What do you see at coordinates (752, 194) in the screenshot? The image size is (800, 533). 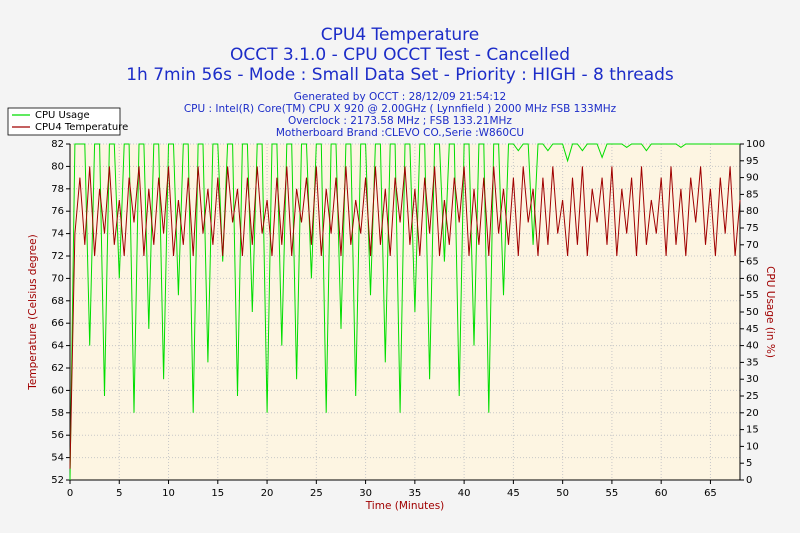 I see `y2-tick-label: 85` at bounding box center [752, 194].